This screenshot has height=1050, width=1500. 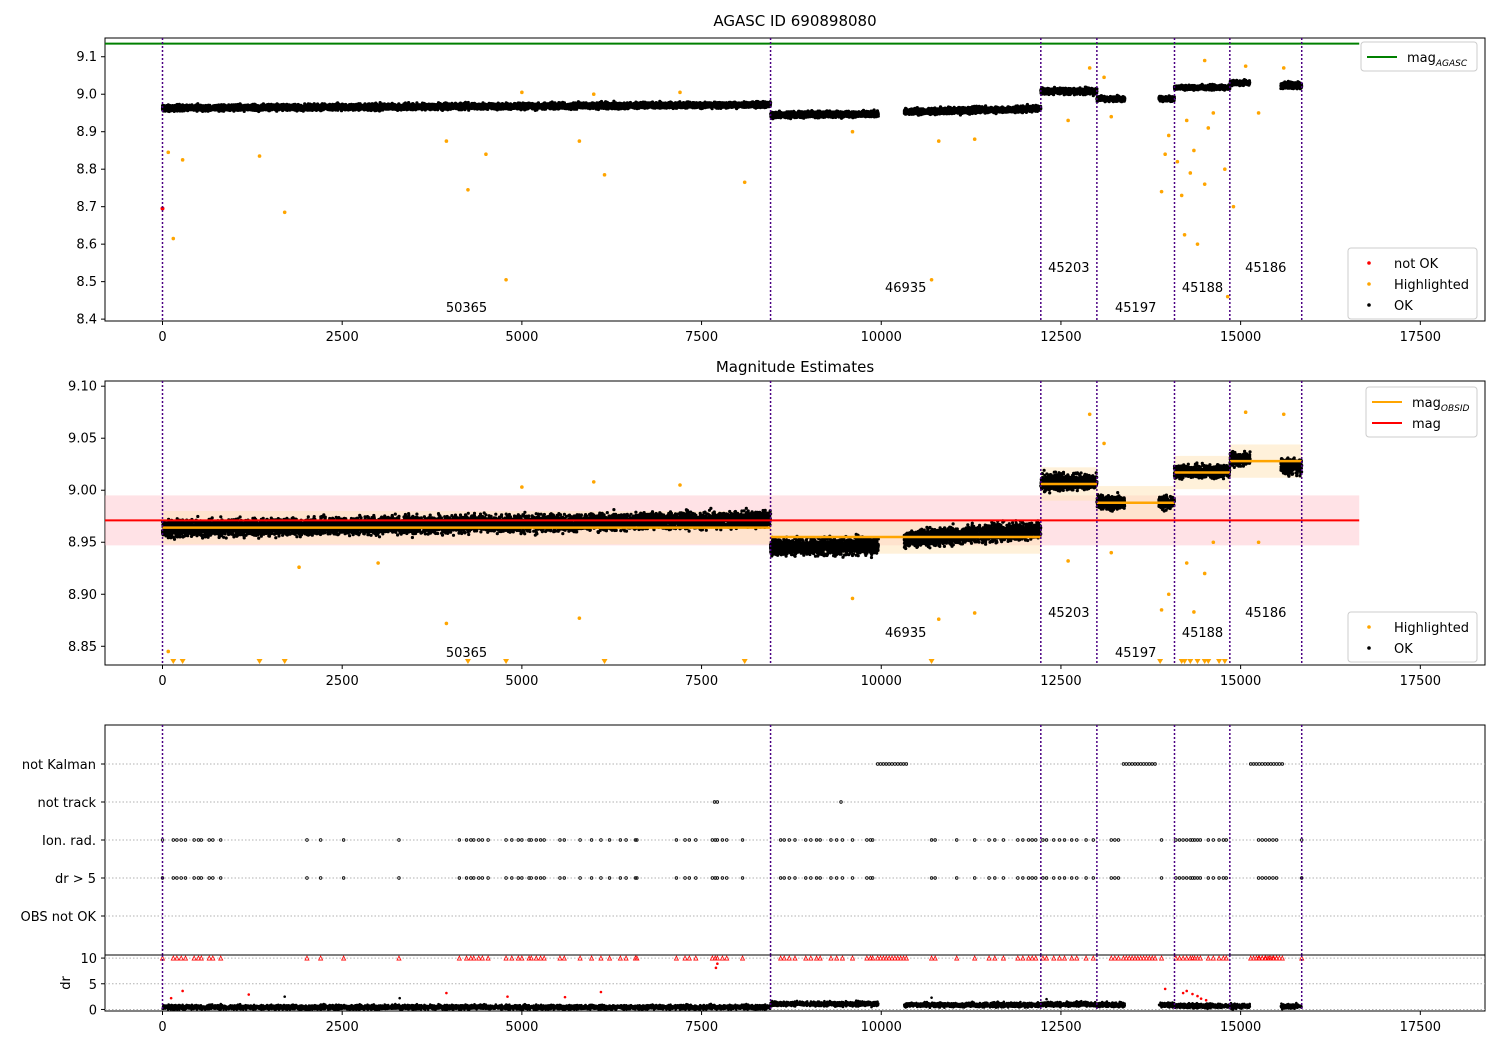 What do you see at coordinates (1412, 637) in the screenshot?
I see `legend-box` at bounding box center [1412, 637].